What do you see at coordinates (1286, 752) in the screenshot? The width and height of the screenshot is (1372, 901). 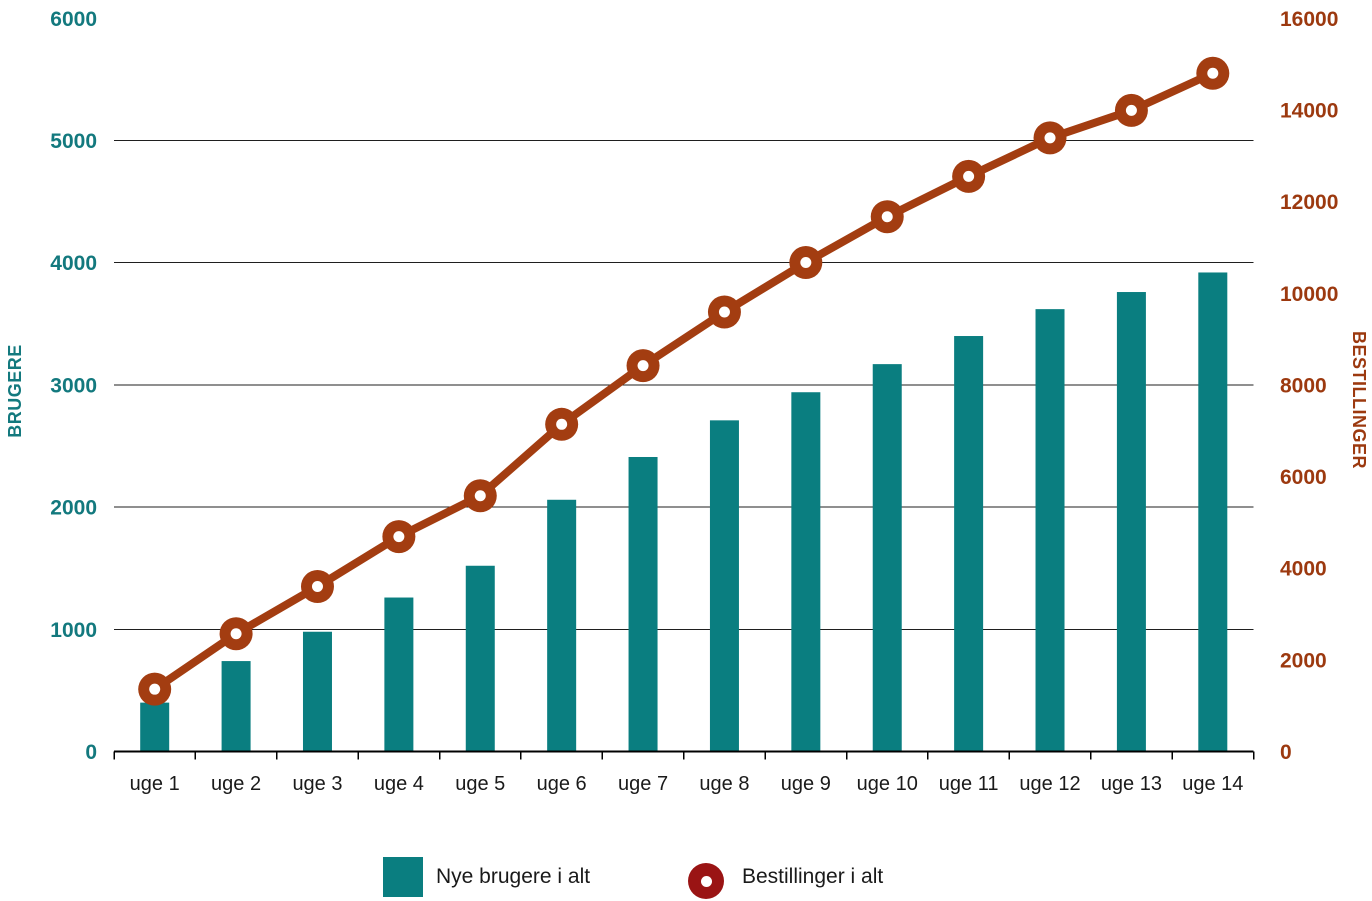 I see `right-axis-tick-label: 0` at bounding box center [1286, 752].